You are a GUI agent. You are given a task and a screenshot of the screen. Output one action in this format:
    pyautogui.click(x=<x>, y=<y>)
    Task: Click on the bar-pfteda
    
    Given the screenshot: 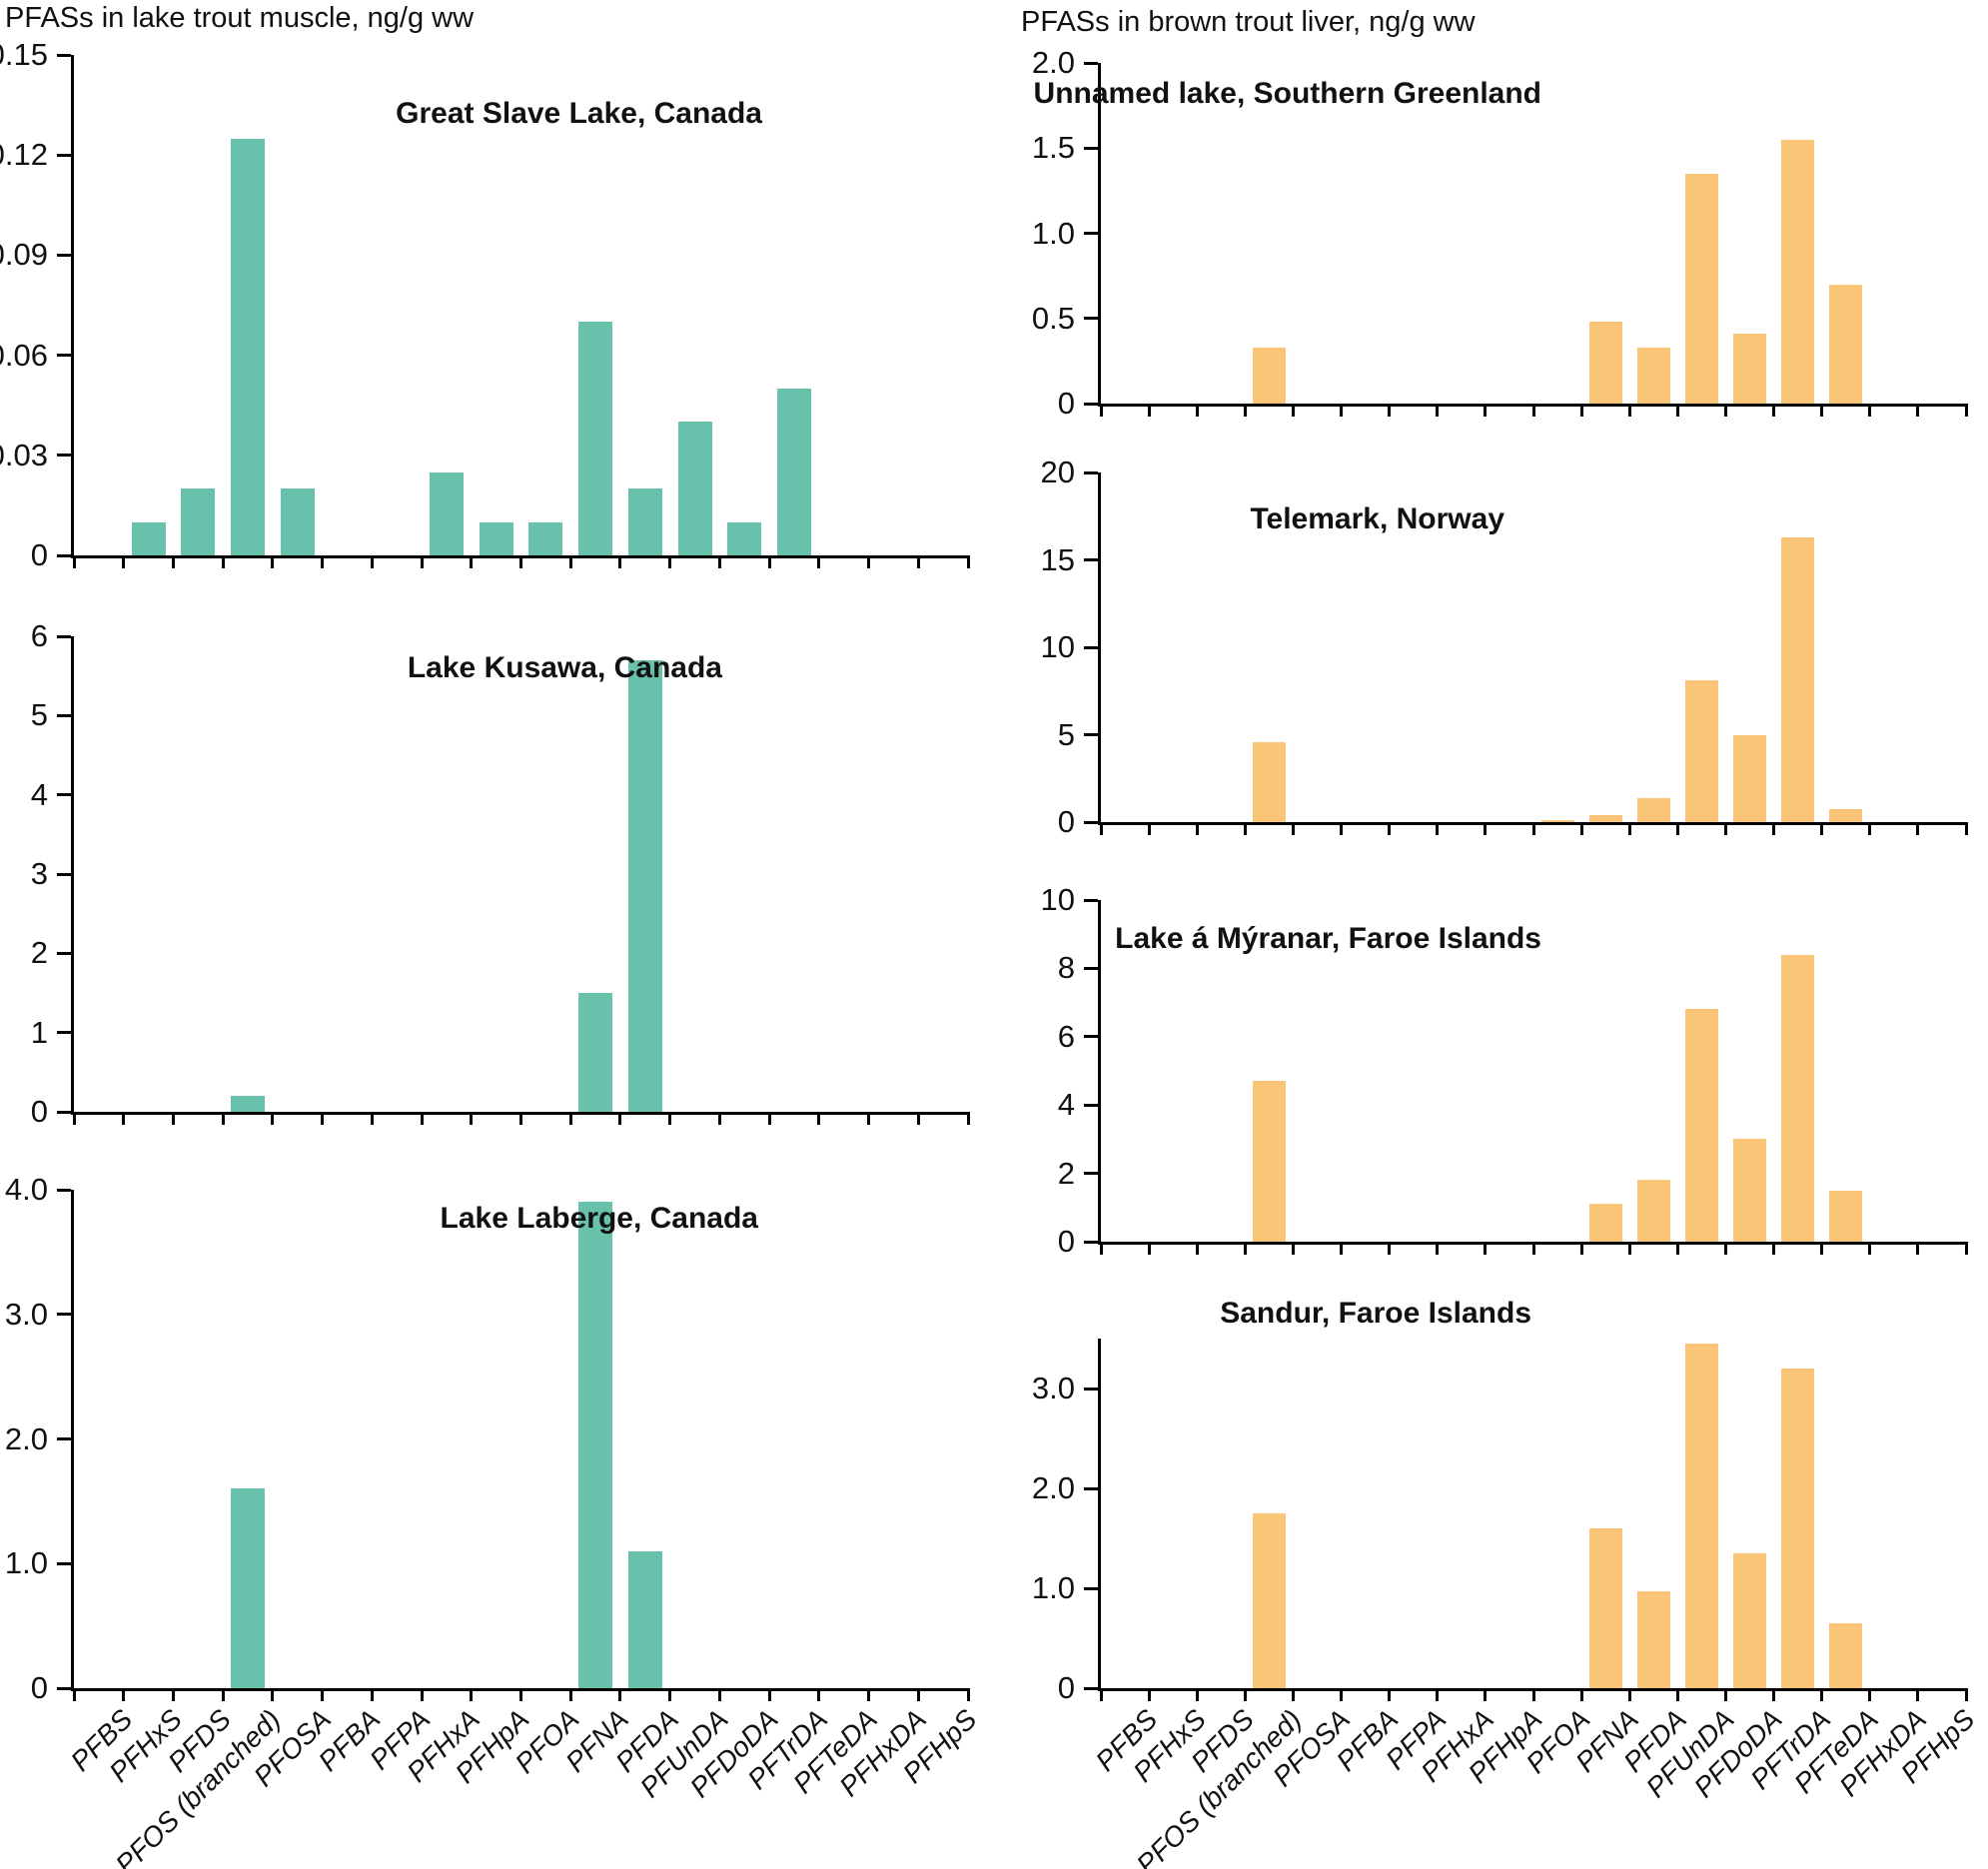 What is the action you would take?
    pyautogui.click(x=1846, y=815)
    